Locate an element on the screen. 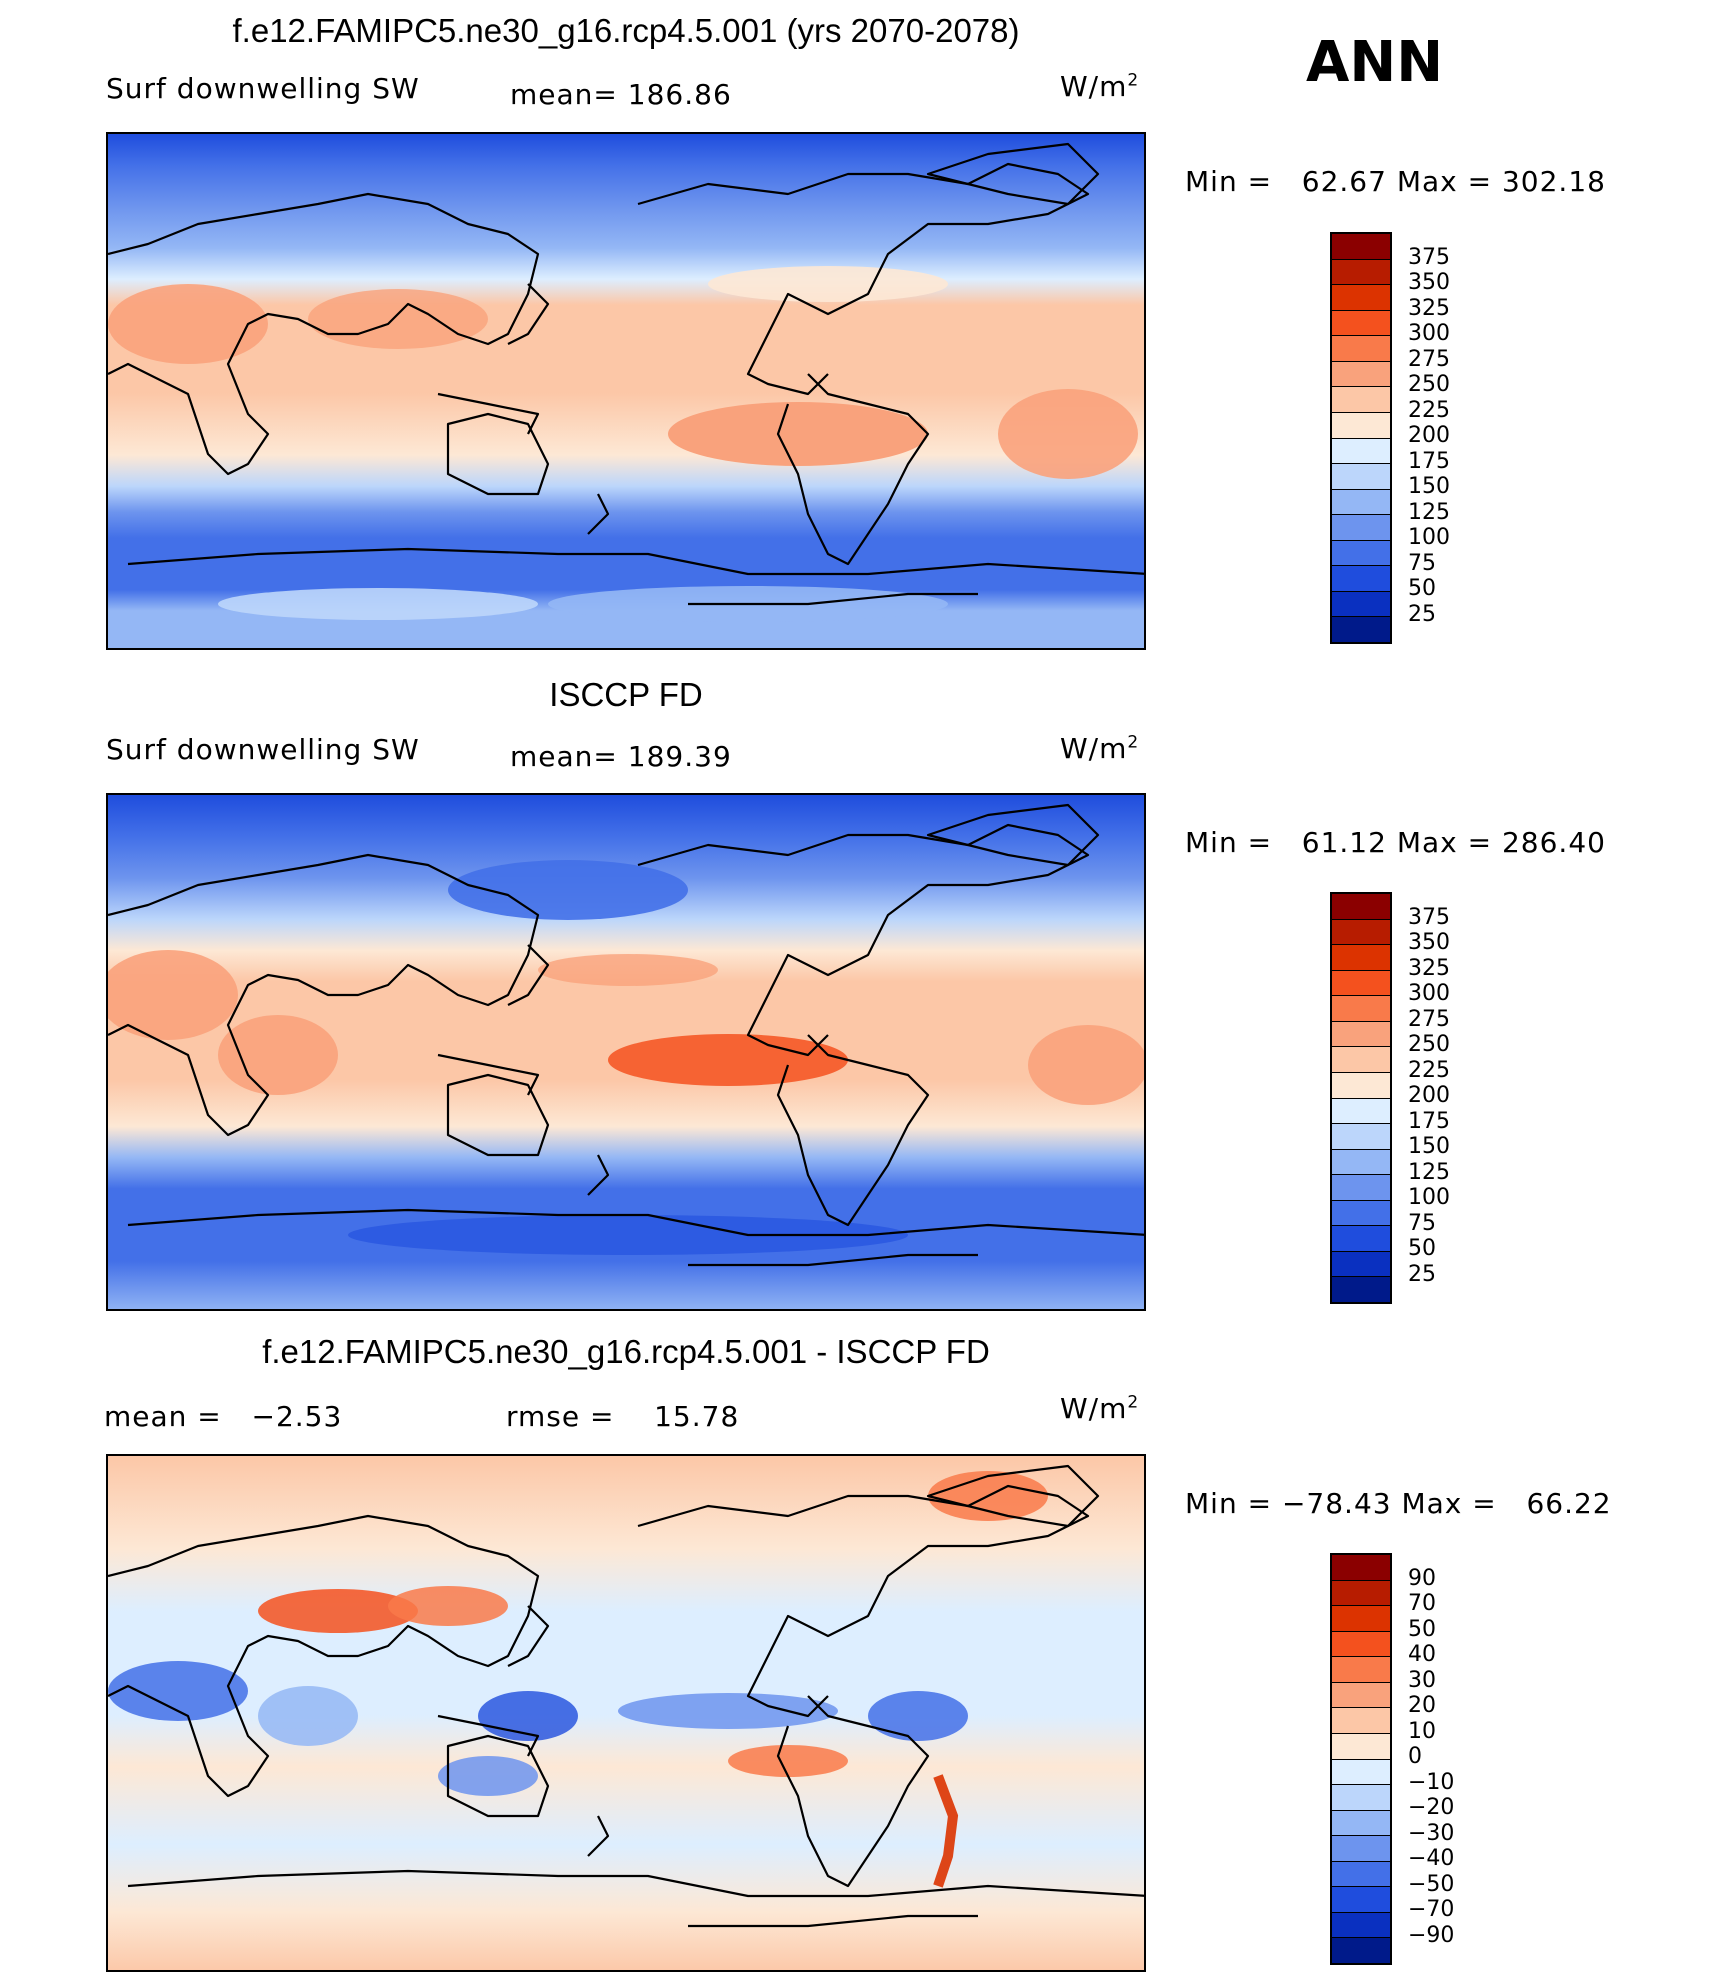 This screenshot has width=1710, height=1979. panel3-rmse: rmse = 15.78 is located at coordinates (622, 1416).